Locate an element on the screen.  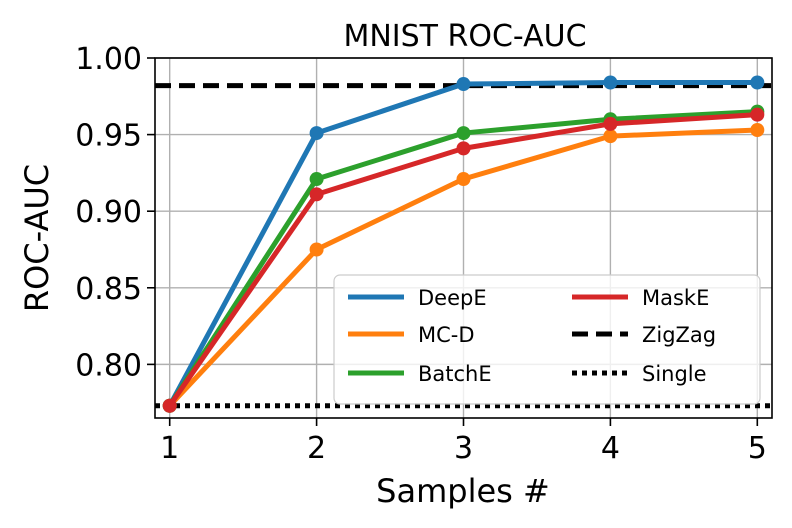
x-tick-label: 1 is located at coordinates (169, 448).